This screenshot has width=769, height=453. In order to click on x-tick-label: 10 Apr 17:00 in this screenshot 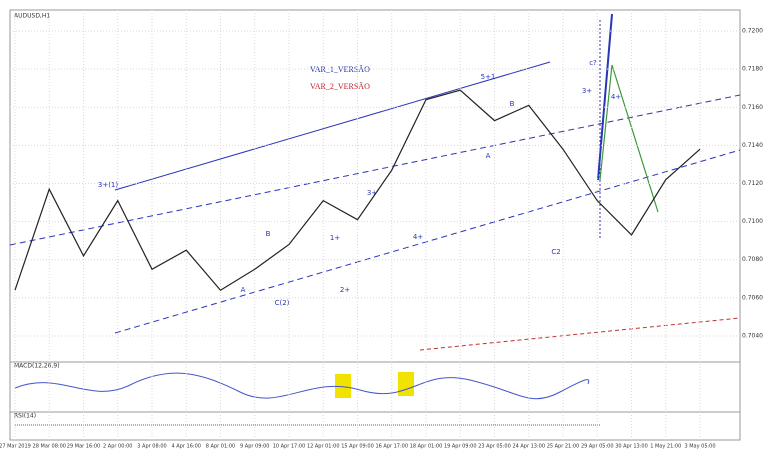, I will do `click(289, 447)`.